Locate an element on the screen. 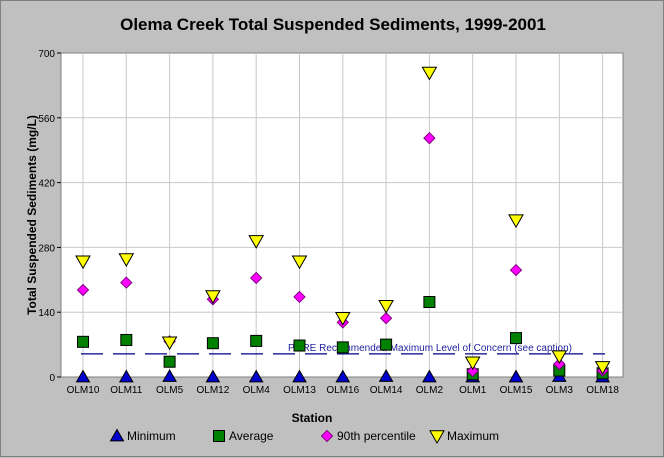 Image resolution: width=664 pixels, height=458 pixels. x-tick-label: OLM13 is located at coordinates (299, 390).